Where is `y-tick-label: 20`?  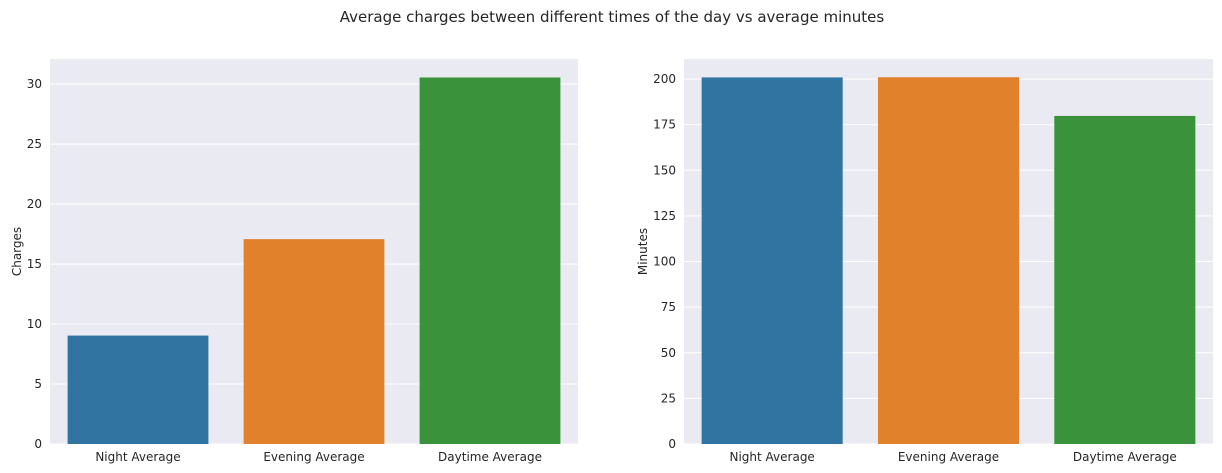 y-tick-label: 20 is located at coordinates (34, 204).